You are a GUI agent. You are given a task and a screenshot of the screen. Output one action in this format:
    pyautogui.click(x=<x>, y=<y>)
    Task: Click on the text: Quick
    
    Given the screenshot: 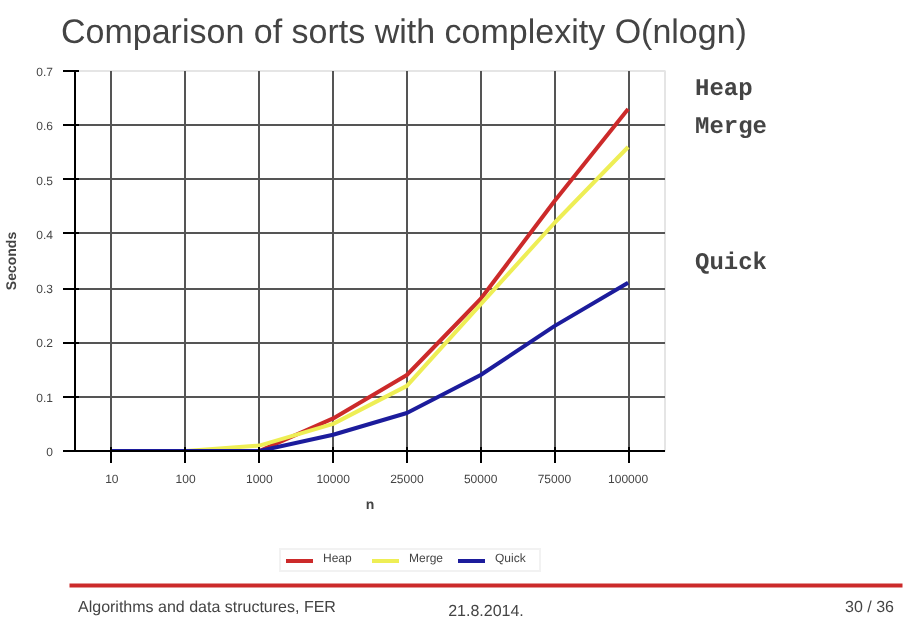 What is the action you would take?
    pyautogui.click(x=731, y=262)
    